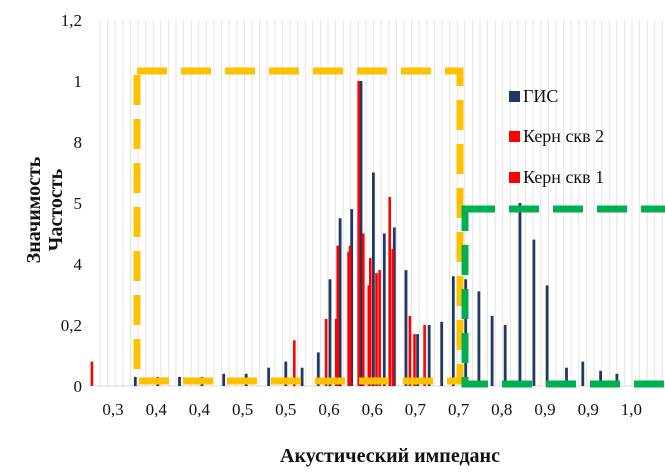 This screenshot has width=665, height=472. Describe the element at coordinates (34, 209) in the screenshot. I see `y-axis-title-significance: Значимость` at that location.